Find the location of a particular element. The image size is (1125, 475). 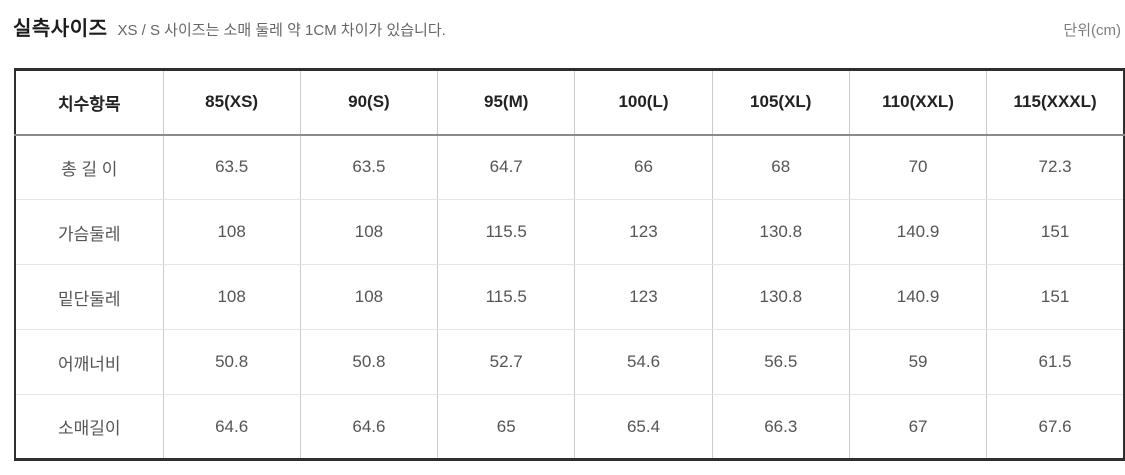

measurement-value: 66.3 is located at coordinates (780, 427).